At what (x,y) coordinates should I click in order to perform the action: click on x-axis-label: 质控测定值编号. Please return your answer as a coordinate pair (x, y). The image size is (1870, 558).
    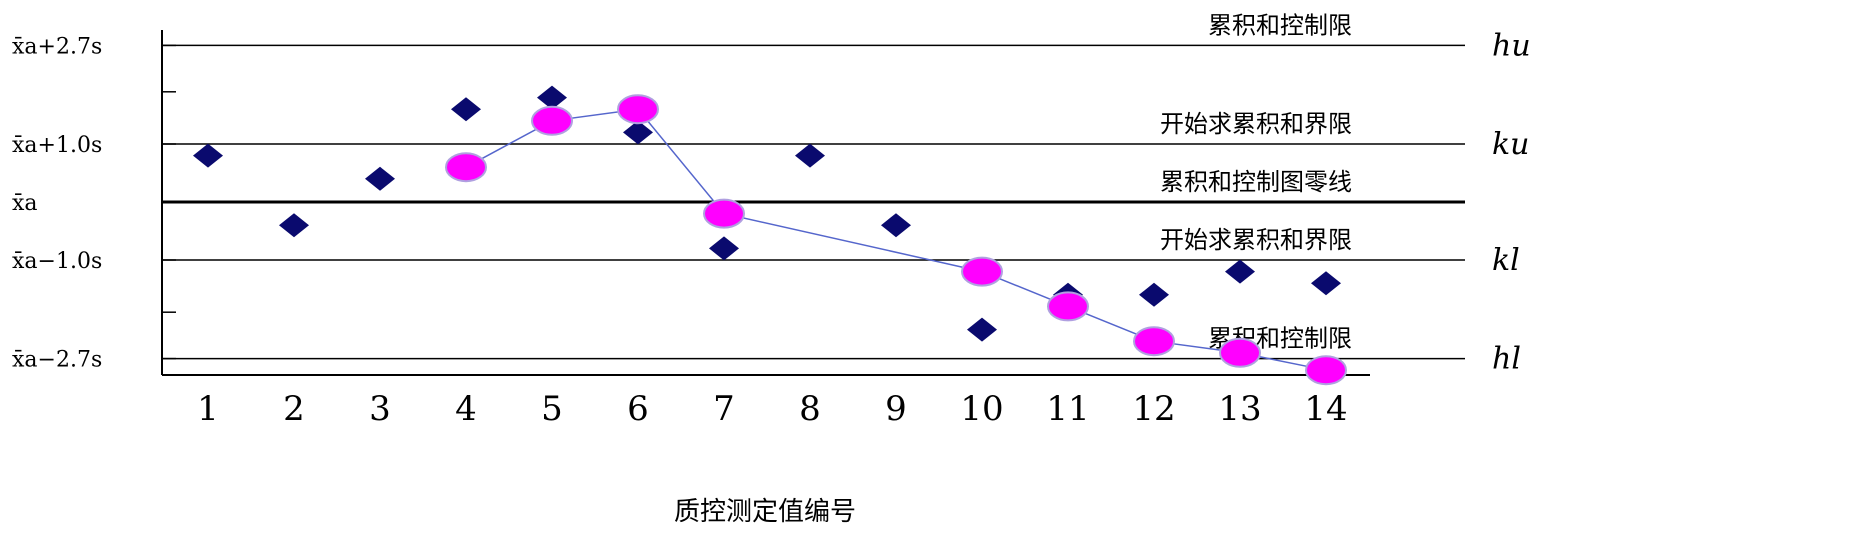
    Looking at the image, I should click on (765, 512).